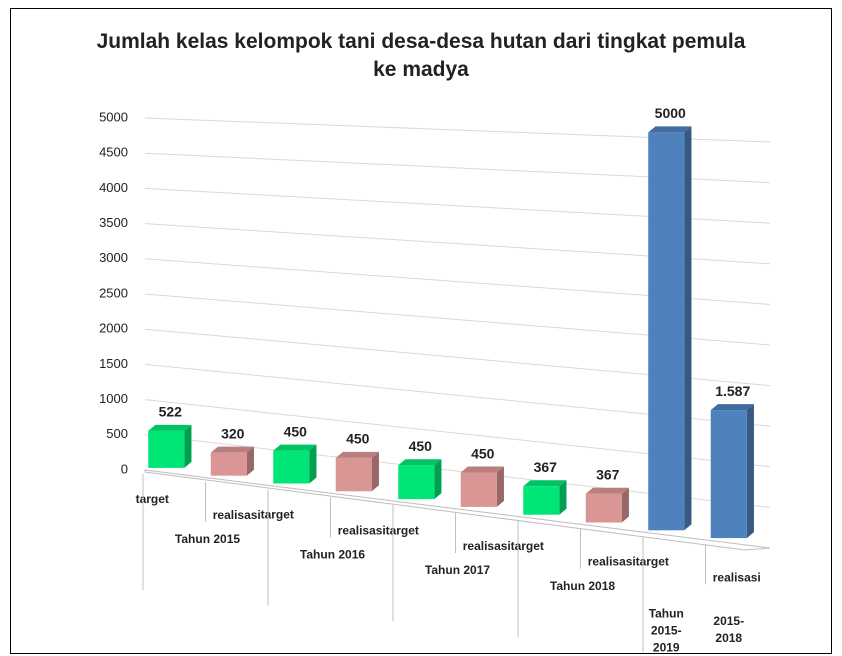 The image size is (842, 656). I want to click on floor, so click(457, 510).